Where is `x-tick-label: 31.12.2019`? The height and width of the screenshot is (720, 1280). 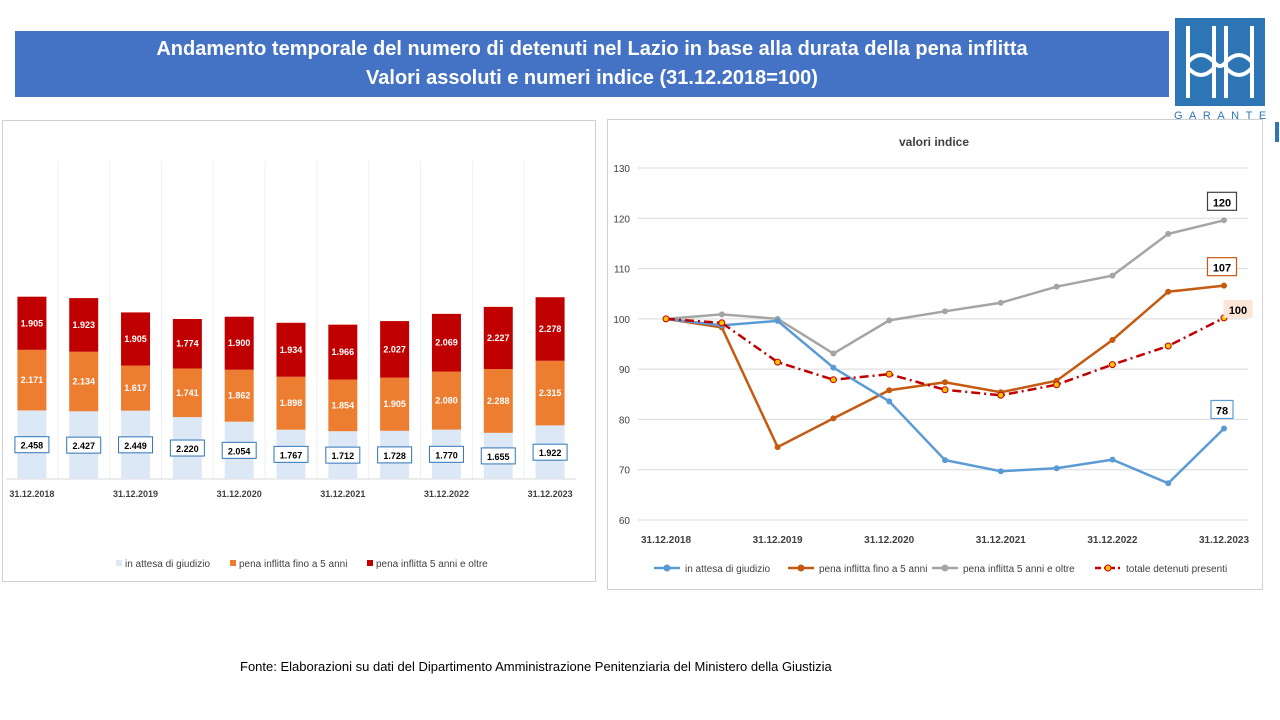
x-tick-label: 31.12.2019 is located at coordinates (135, 494).